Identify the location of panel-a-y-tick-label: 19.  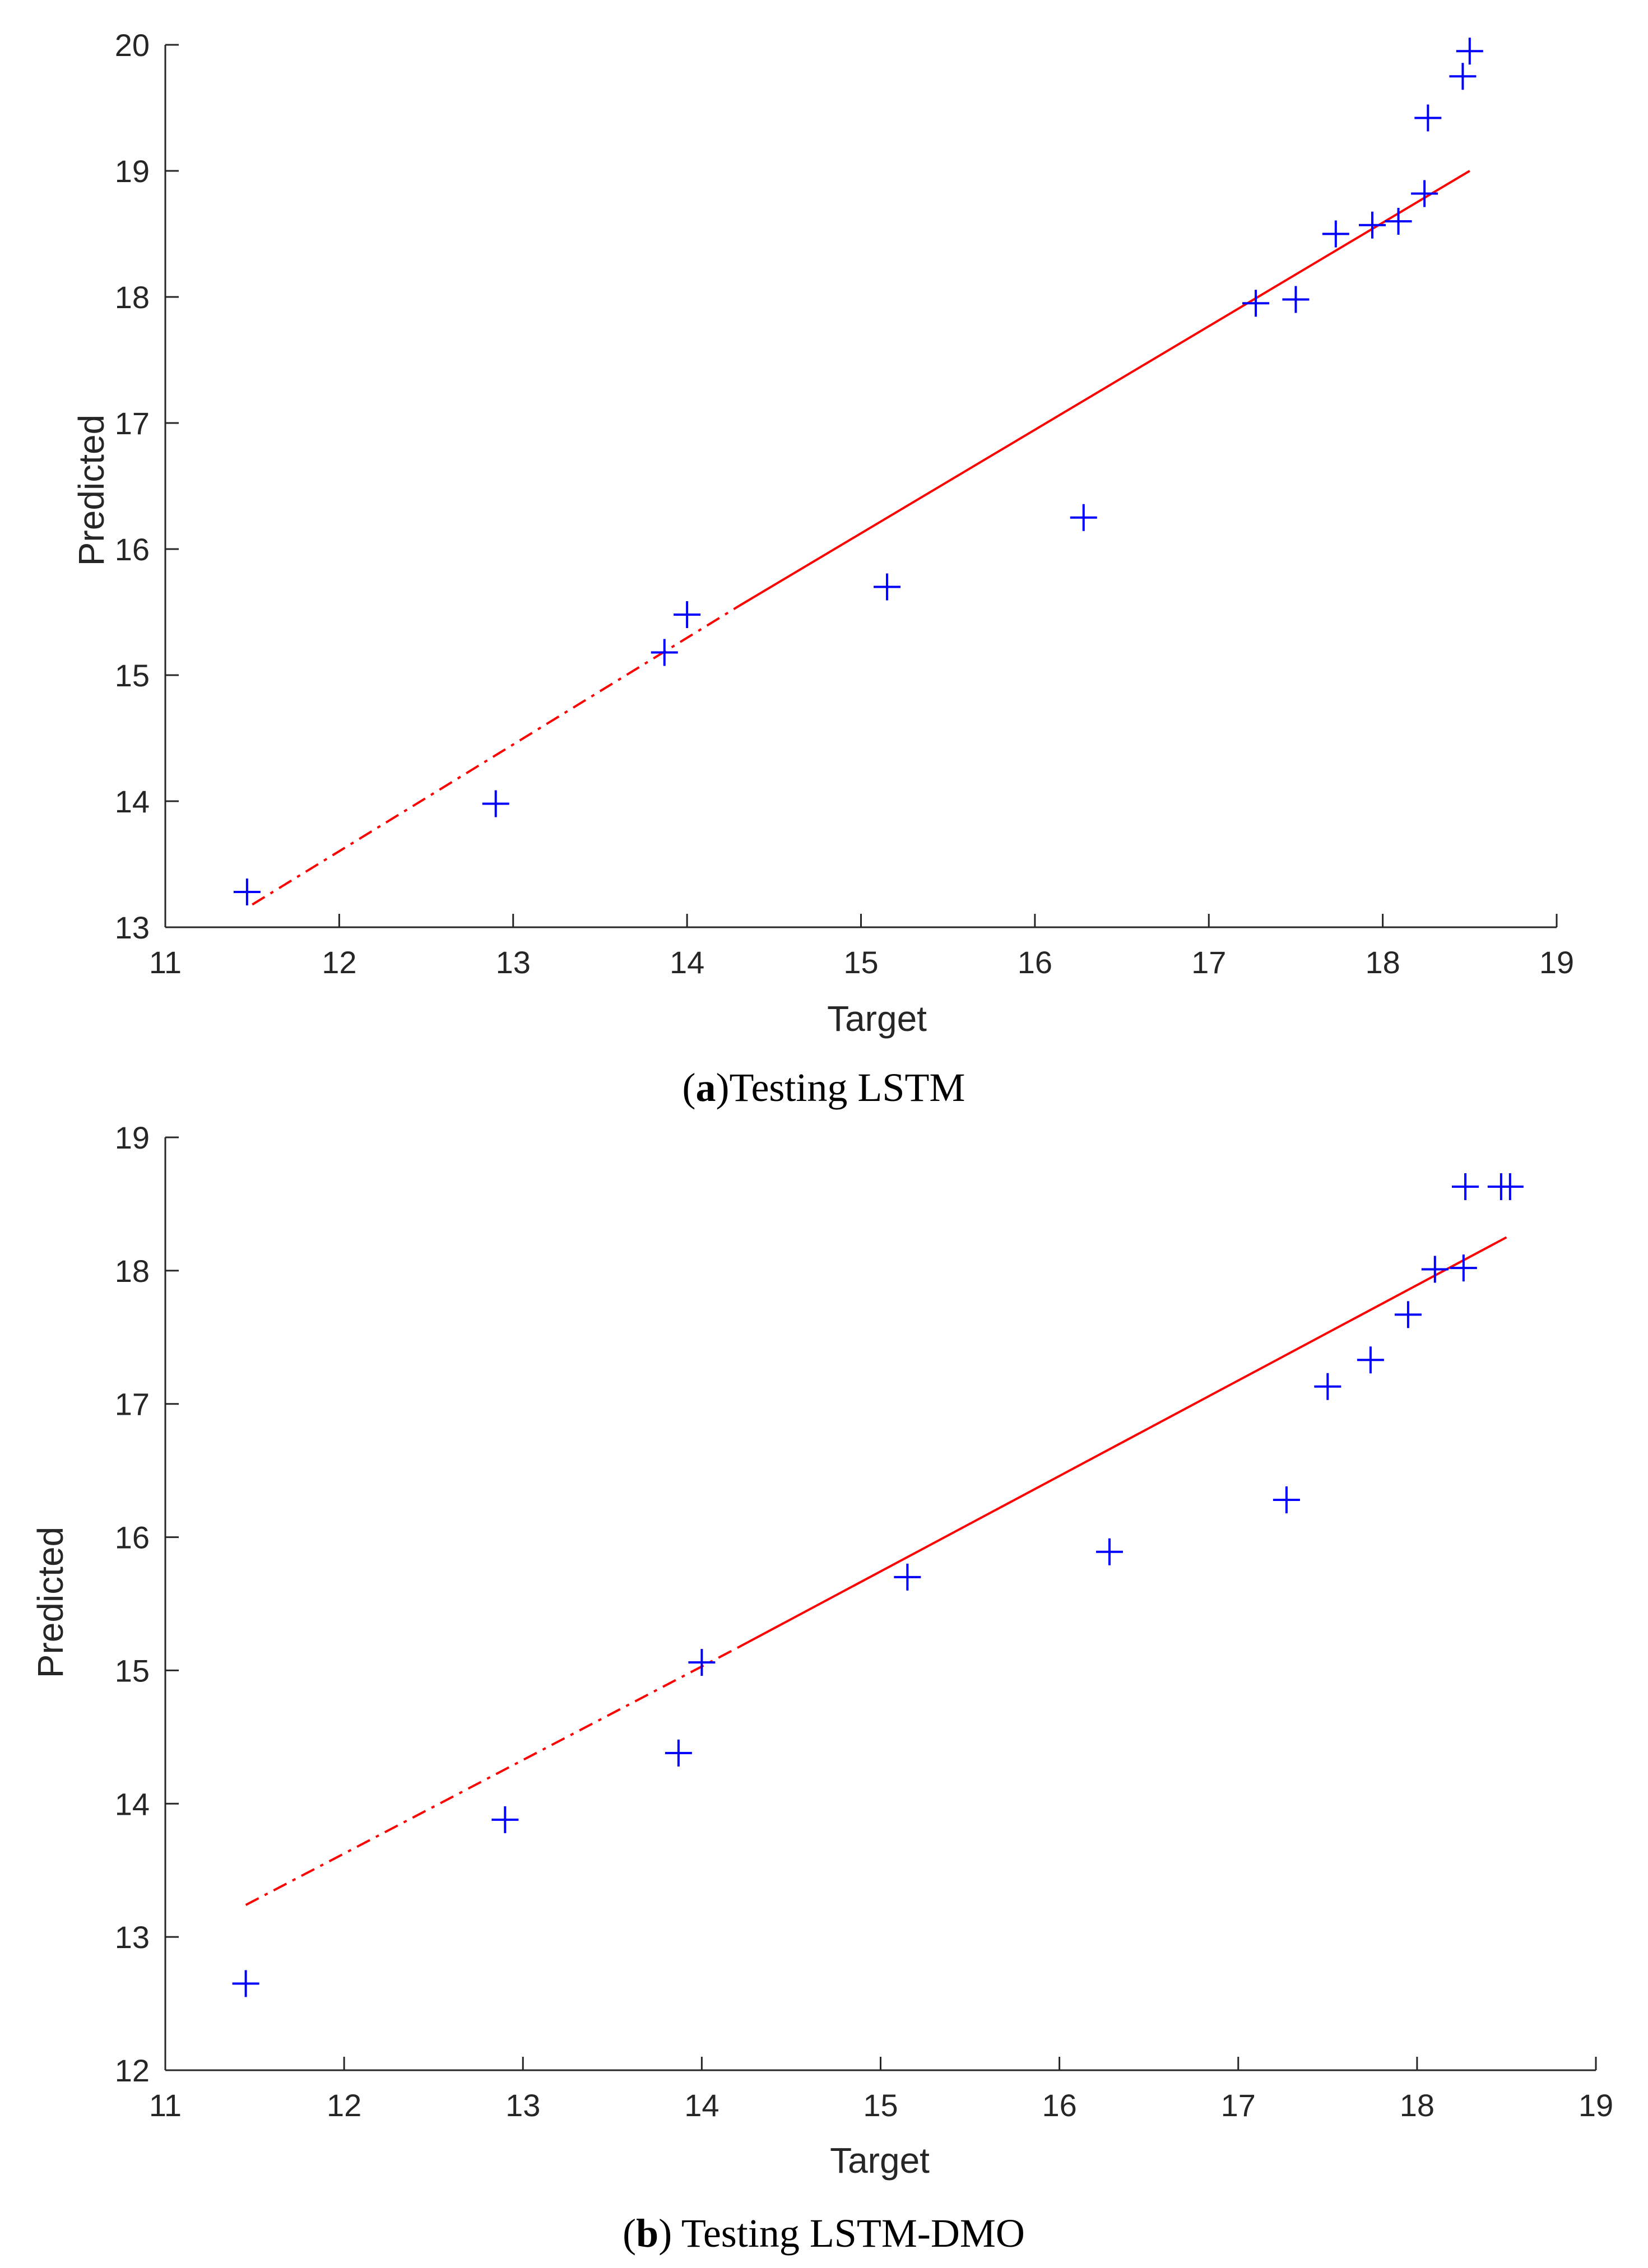
(132, 171).